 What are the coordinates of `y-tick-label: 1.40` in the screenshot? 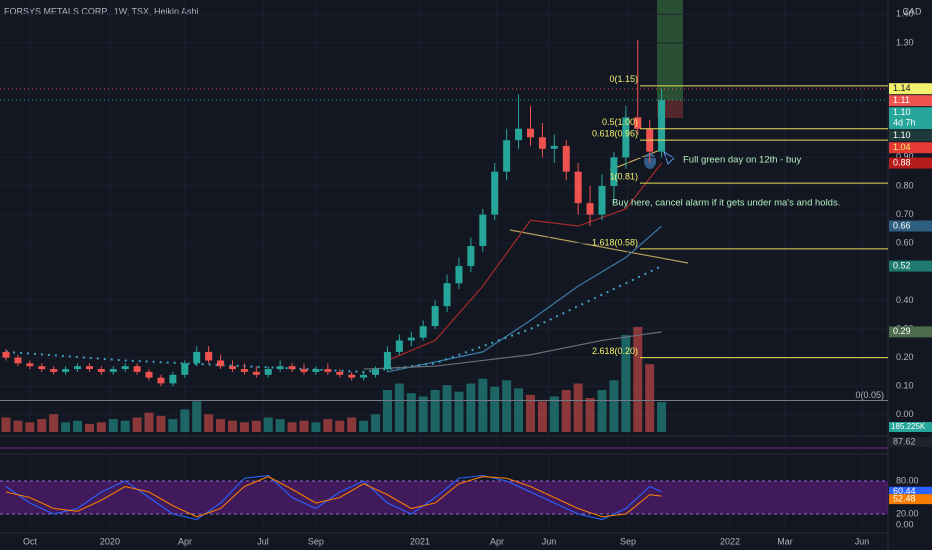 It's located at (905, 14).